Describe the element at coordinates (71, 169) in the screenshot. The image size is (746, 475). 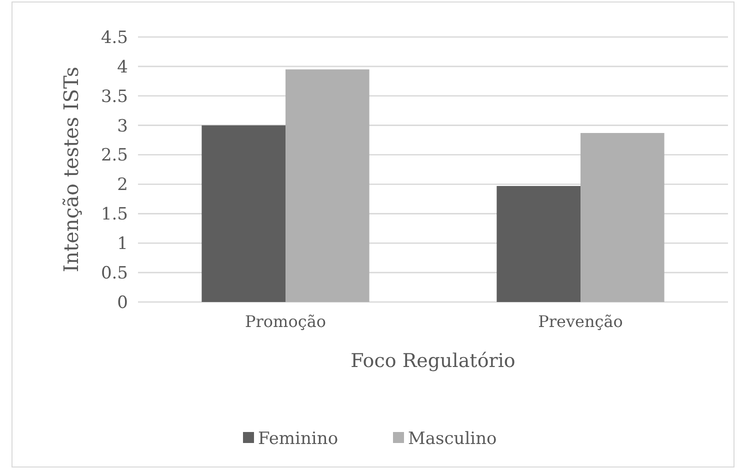
I see `y-axis-title: Intenção testes ISTs` at that location.